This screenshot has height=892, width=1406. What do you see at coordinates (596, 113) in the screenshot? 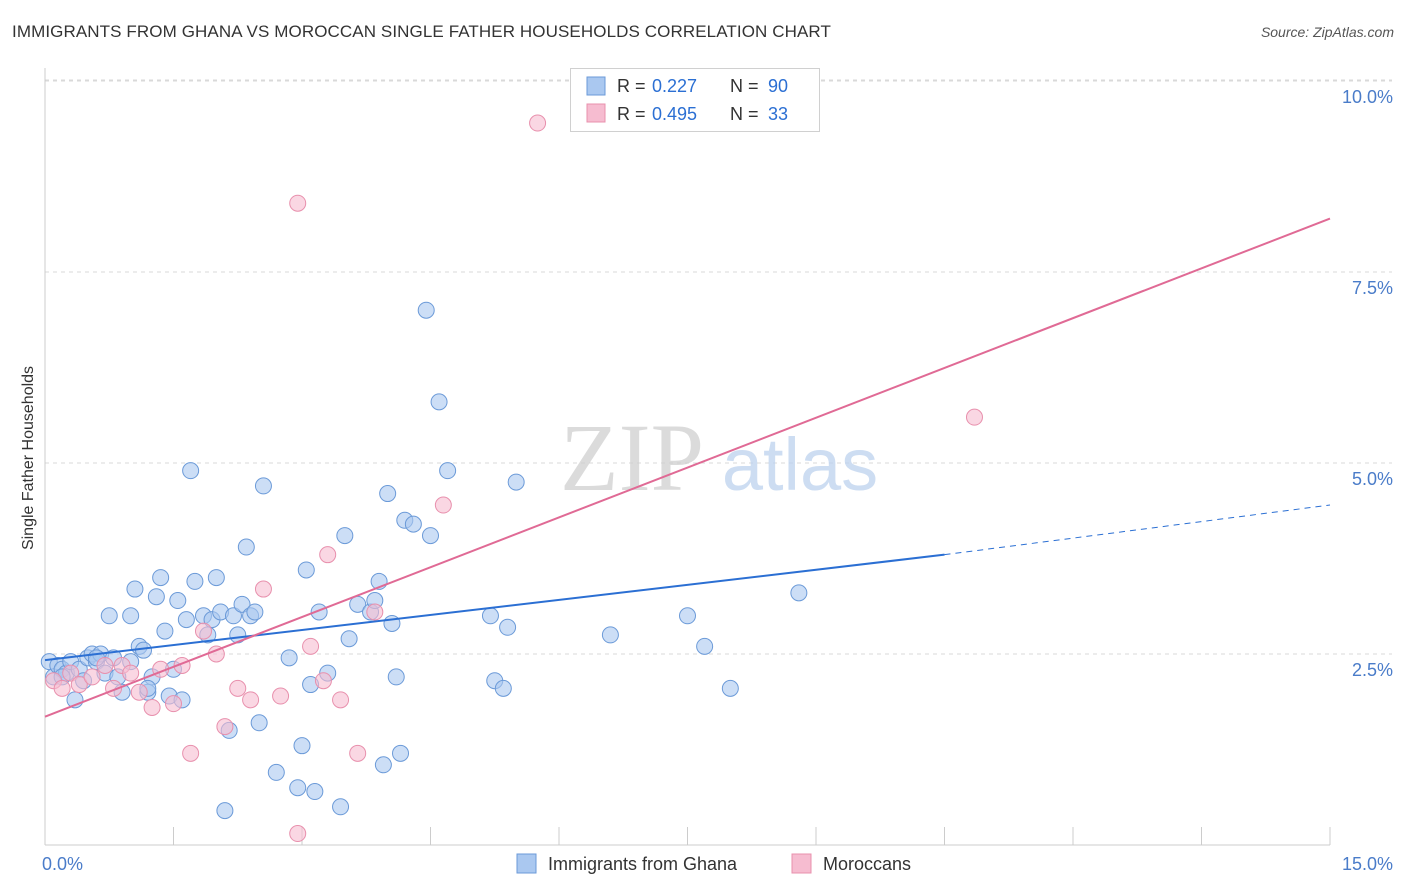
I see `legend-swatch-moroccan` at bounding box center [596, 113].